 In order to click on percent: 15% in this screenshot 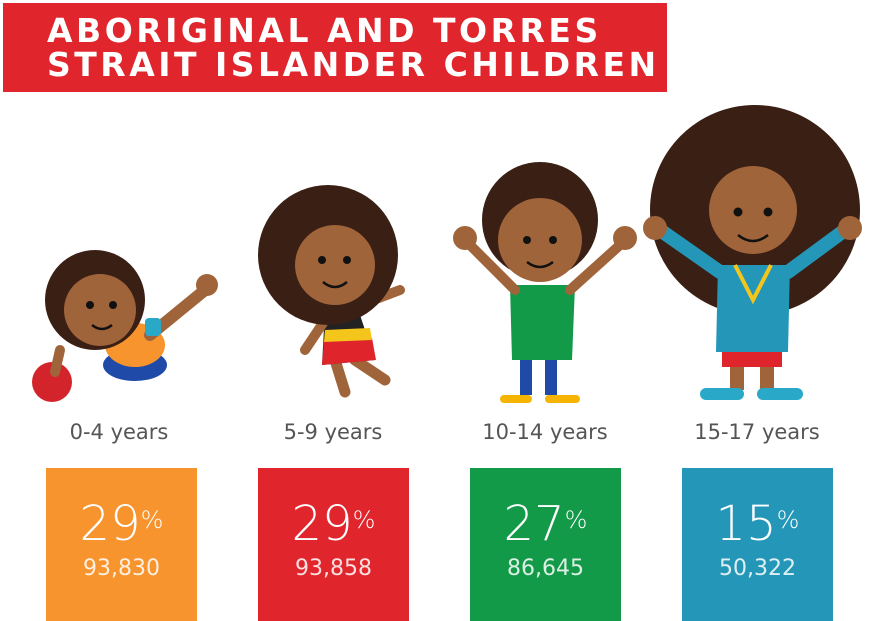, I will do `click(757, 524)`.